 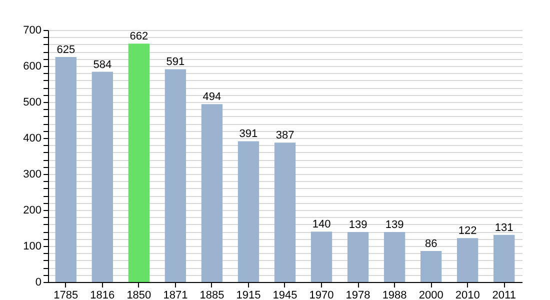 What do you see at coordinates (248, 134) in the screenshot?
I see `data-label: 391` at bounding box center [248, 134].